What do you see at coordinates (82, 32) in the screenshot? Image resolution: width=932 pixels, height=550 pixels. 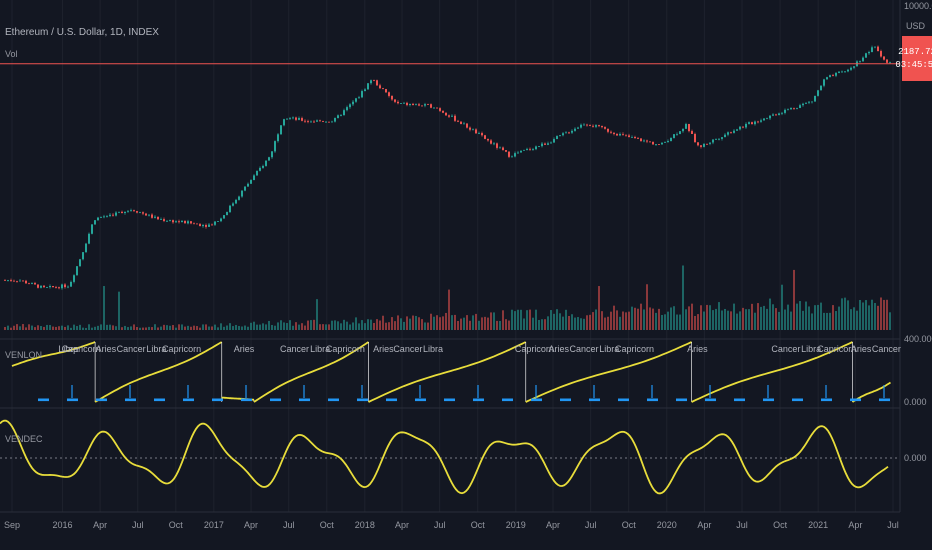 I see `symbol-title: Ethereum / U.S. Dollar, 1D, INDEX` at bounding box center [82, 32].